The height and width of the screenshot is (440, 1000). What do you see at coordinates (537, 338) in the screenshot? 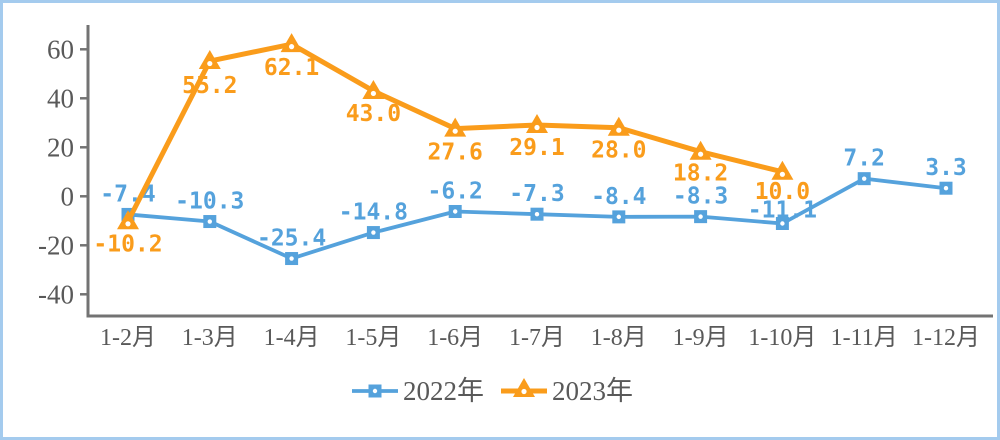
I see `x-tick-label: 1-7月` at bounding box center [537, 338].